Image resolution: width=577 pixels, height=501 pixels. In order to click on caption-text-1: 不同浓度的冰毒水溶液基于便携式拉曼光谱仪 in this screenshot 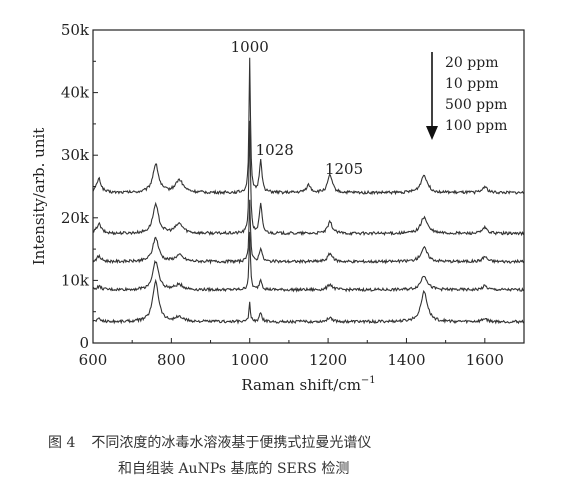, I will do `click(231, 443)`.